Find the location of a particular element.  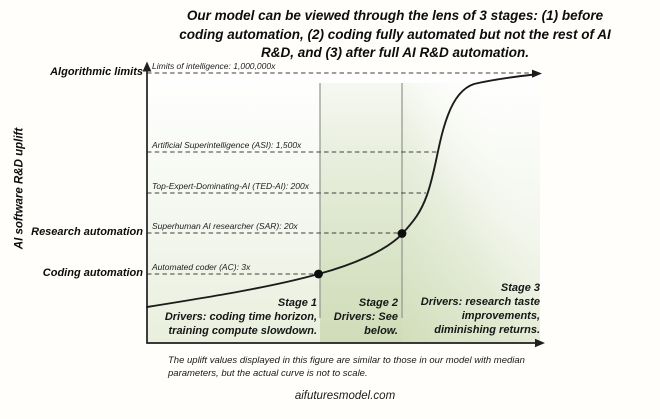

stage2-shaded-band is located at coordinates (361, 213).